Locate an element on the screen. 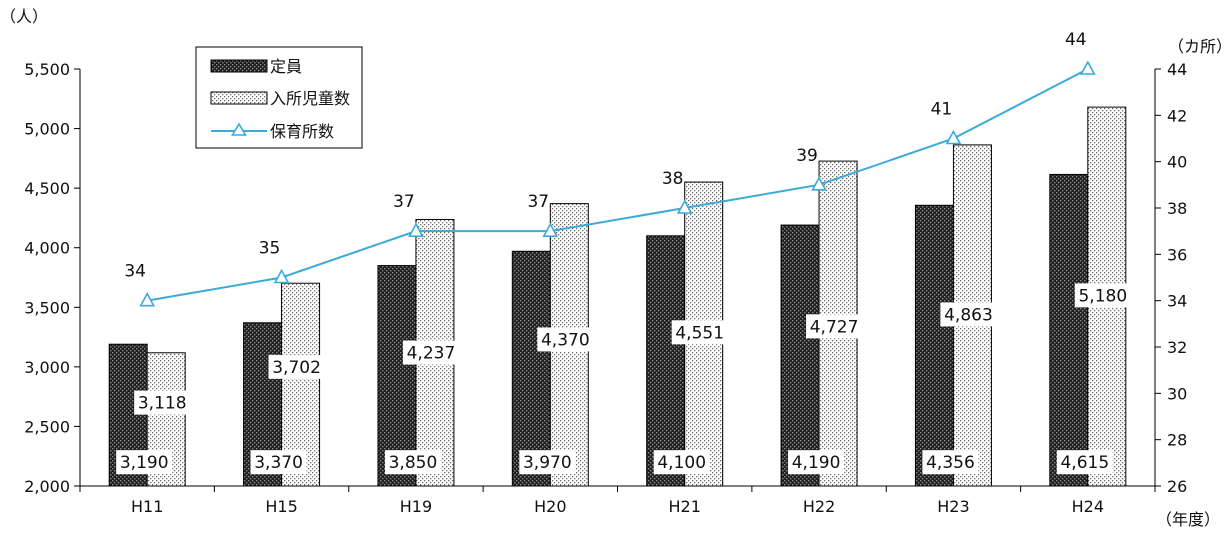 The width and height of the screenshot is (1231, 540). x-axis-tick-label: H22 is located at coordinates (819, 506).